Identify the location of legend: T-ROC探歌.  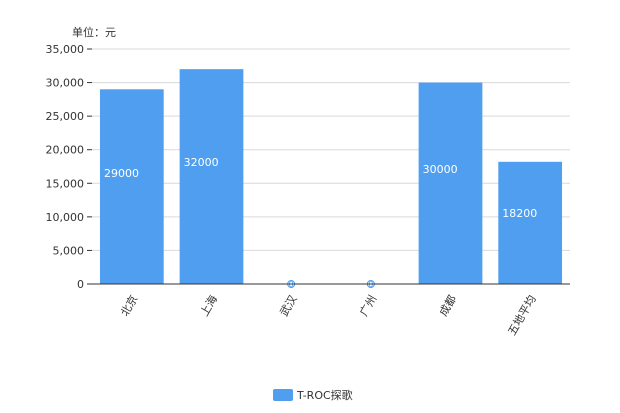
(313, 395).